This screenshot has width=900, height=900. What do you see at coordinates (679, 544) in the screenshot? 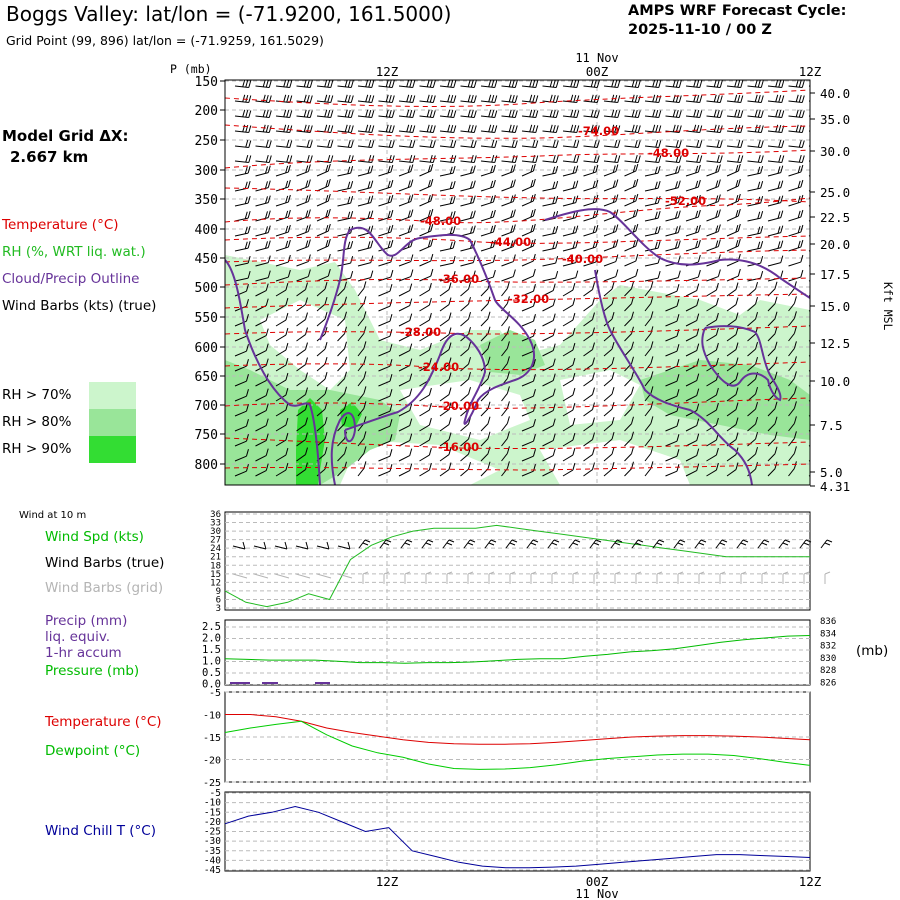
I see `surface-wind-barb` at bounding box center [679, 544].